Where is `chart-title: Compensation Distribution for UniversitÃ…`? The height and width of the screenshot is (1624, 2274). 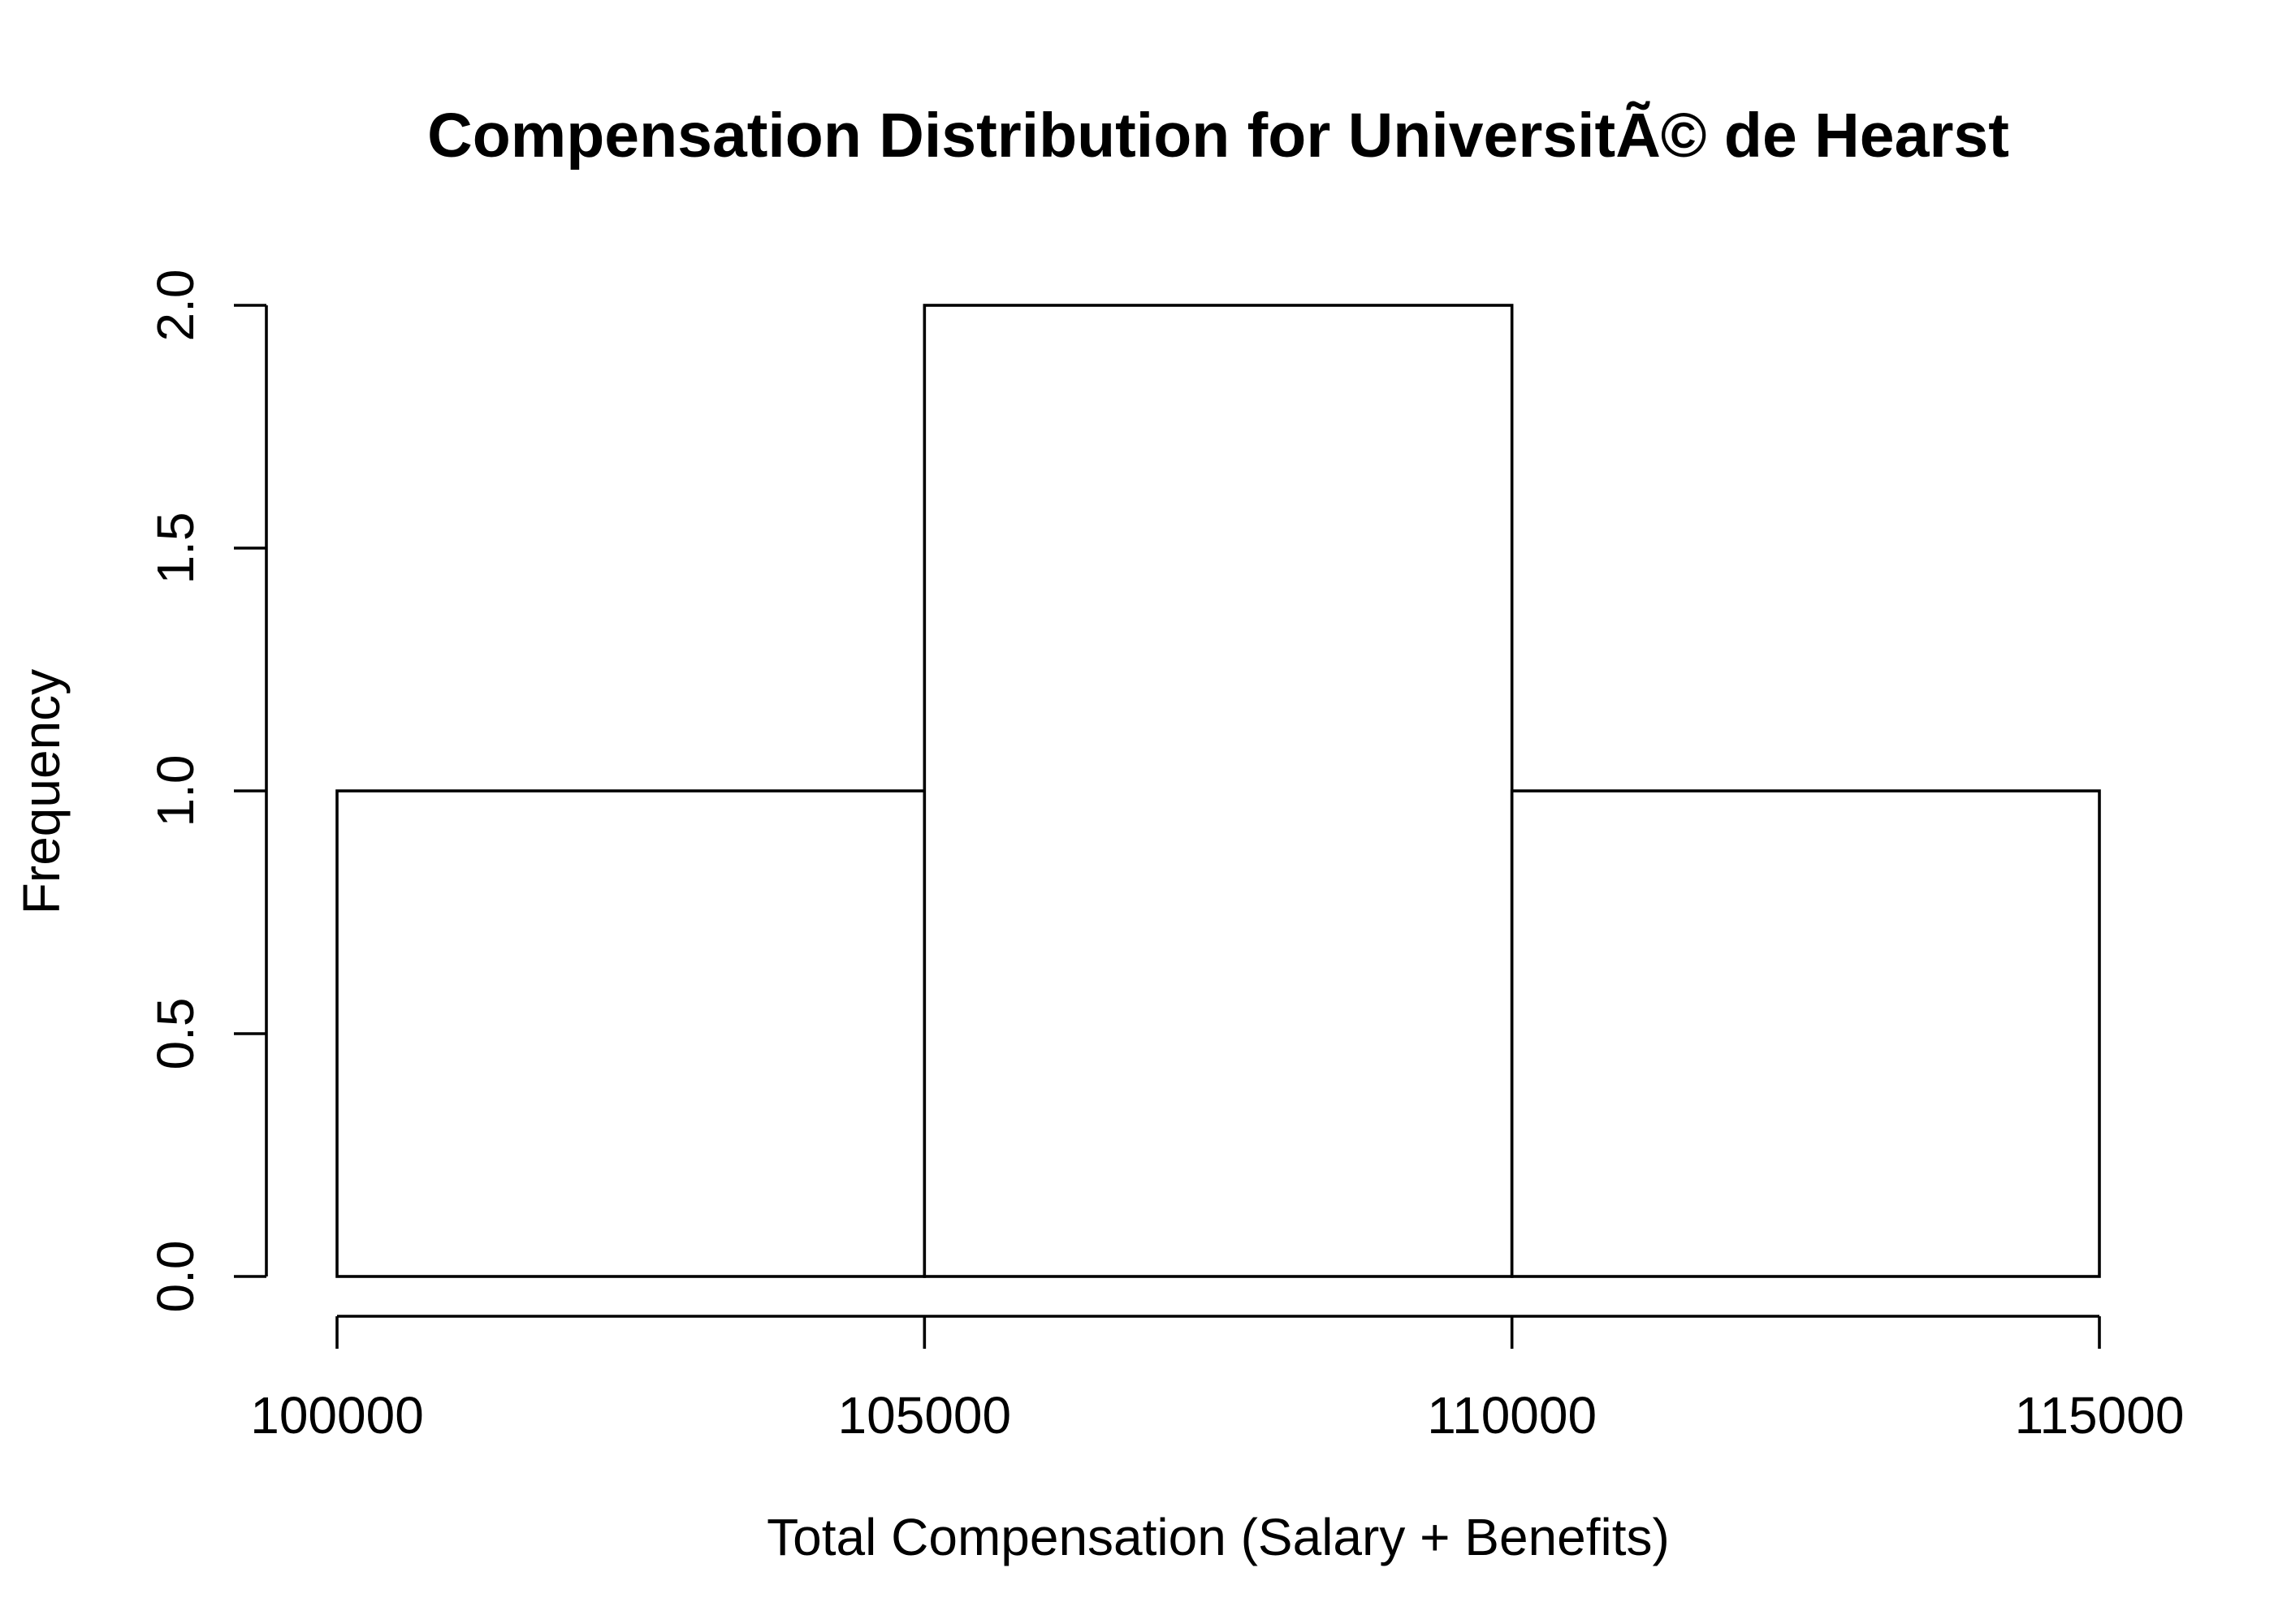
chart-title: Compensation Distribution for UniversitÃ… is located at coordinates (1218, 136).